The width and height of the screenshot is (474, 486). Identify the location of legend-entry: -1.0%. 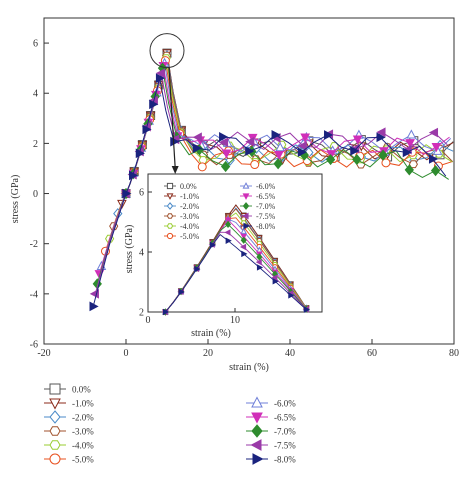
(69, 404).